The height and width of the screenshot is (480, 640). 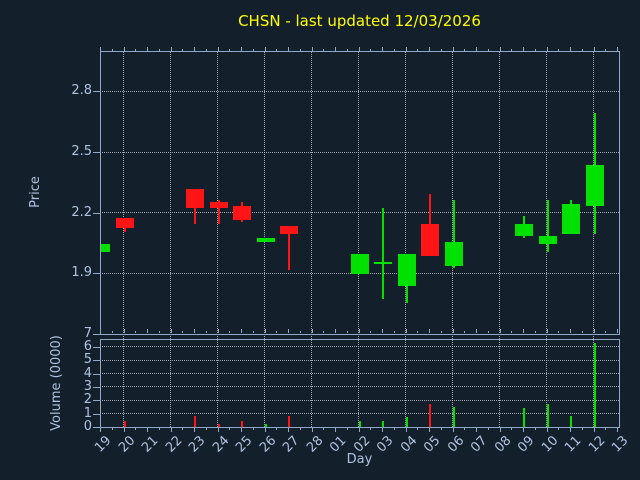 I want to click on volume-tick-label: 2, so click(x=87, y=400).